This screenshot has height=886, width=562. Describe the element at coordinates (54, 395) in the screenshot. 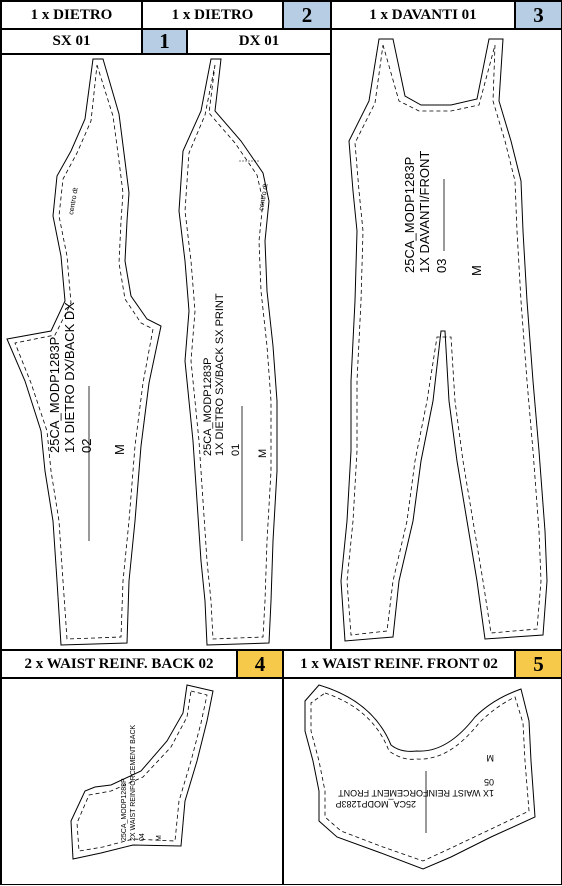

I see `back-dx-label-1: 25CA_MODP1283P` at that location.